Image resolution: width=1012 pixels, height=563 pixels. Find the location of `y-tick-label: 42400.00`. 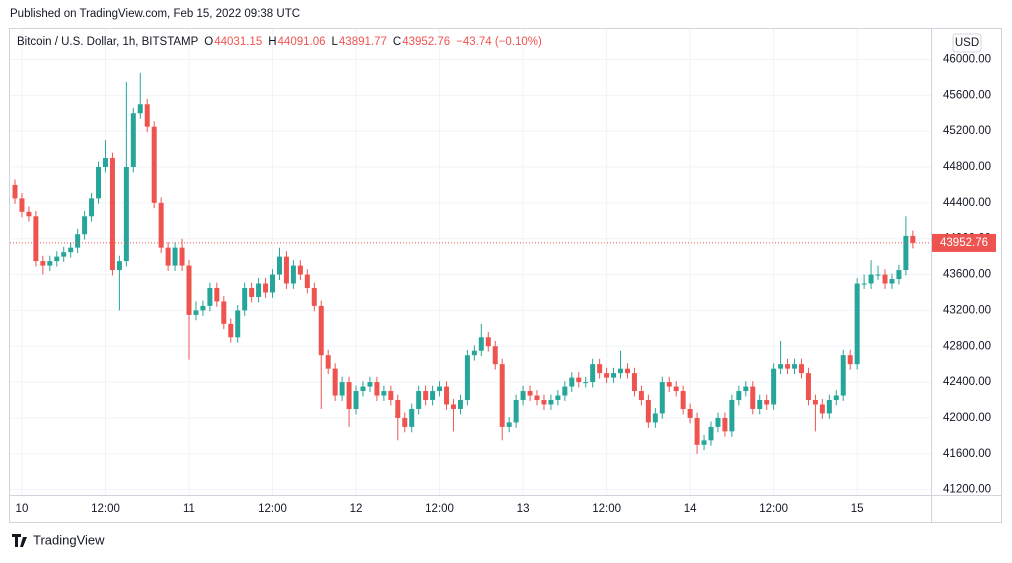

y-tick-label: 42400.00 is located at coordinates (967, 382).